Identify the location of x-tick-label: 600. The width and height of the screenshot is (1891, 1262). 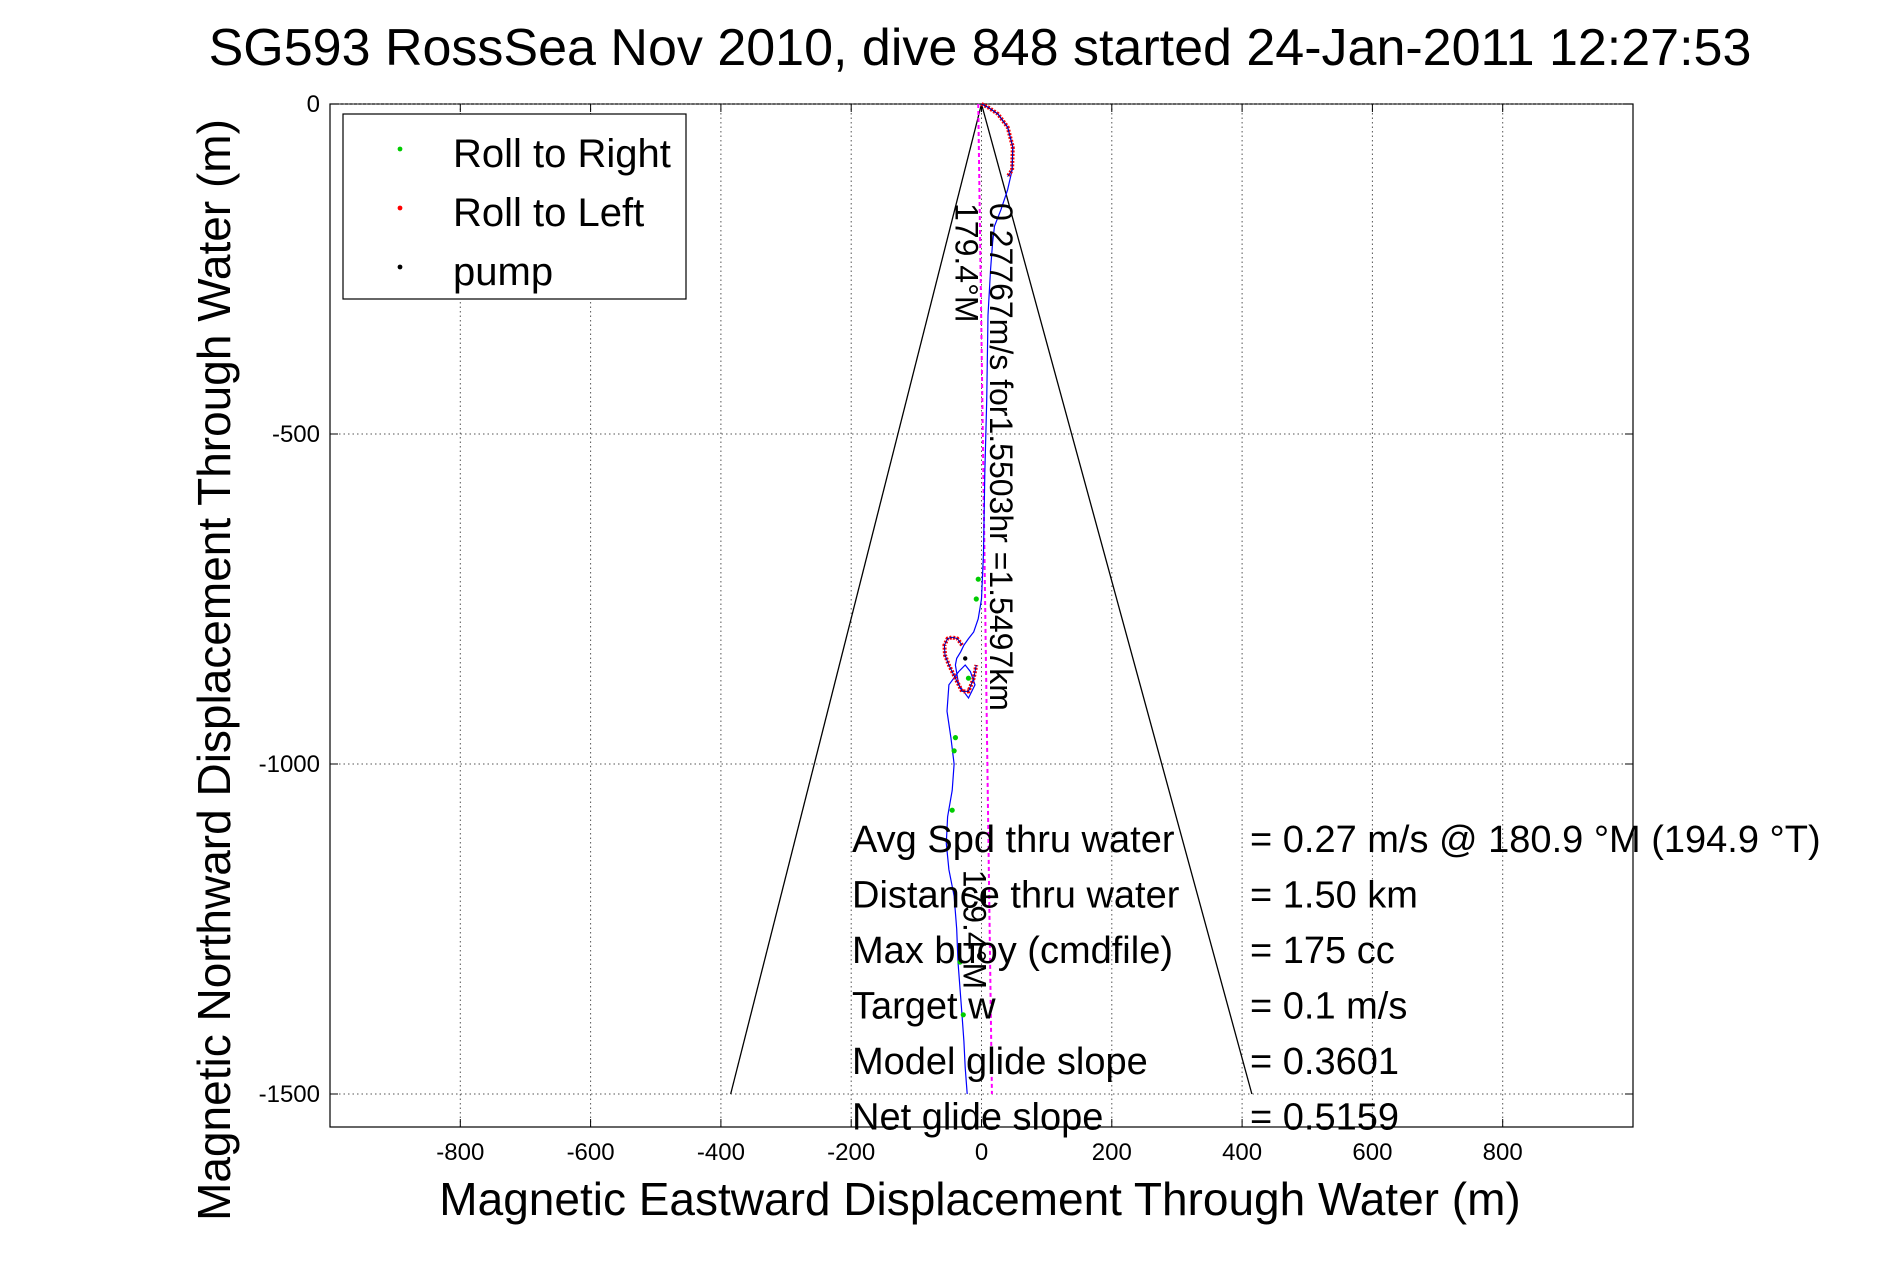
(1372, 1152).